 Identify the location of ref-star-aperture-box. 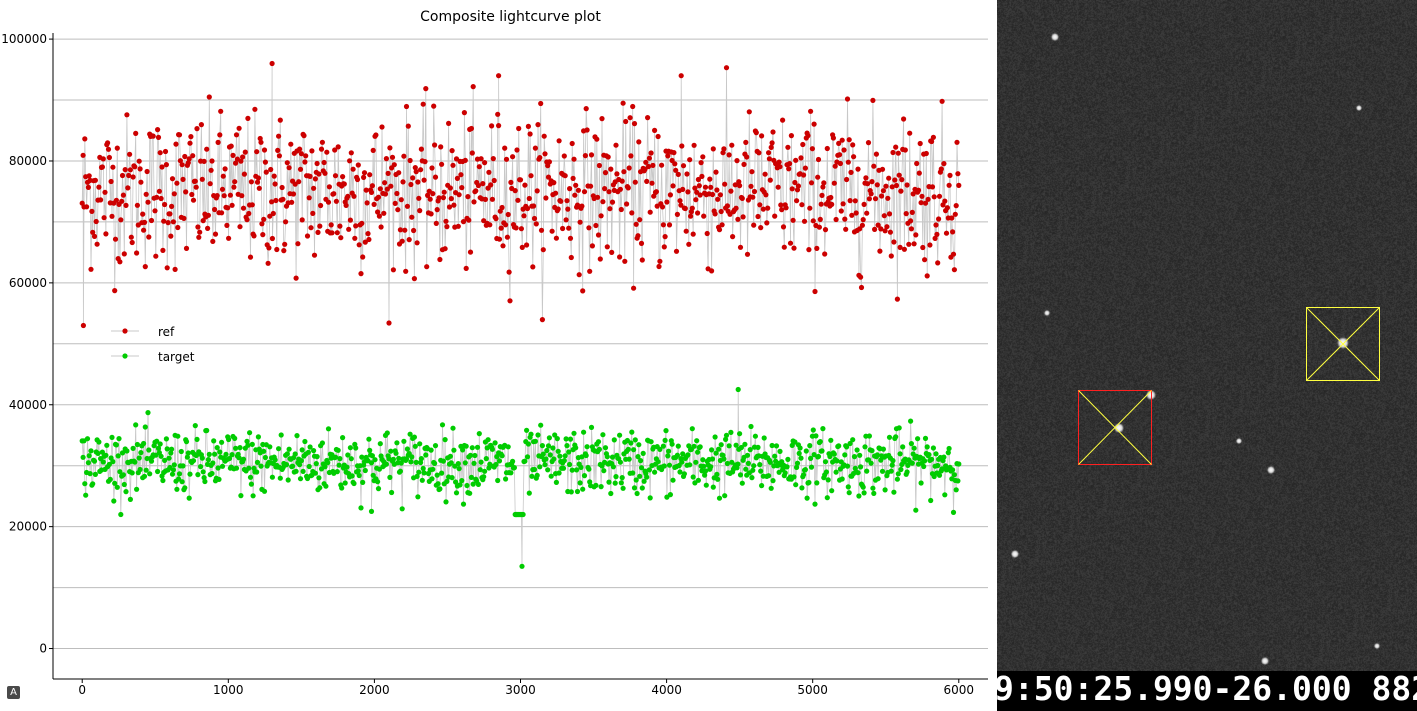
(1115, 427).